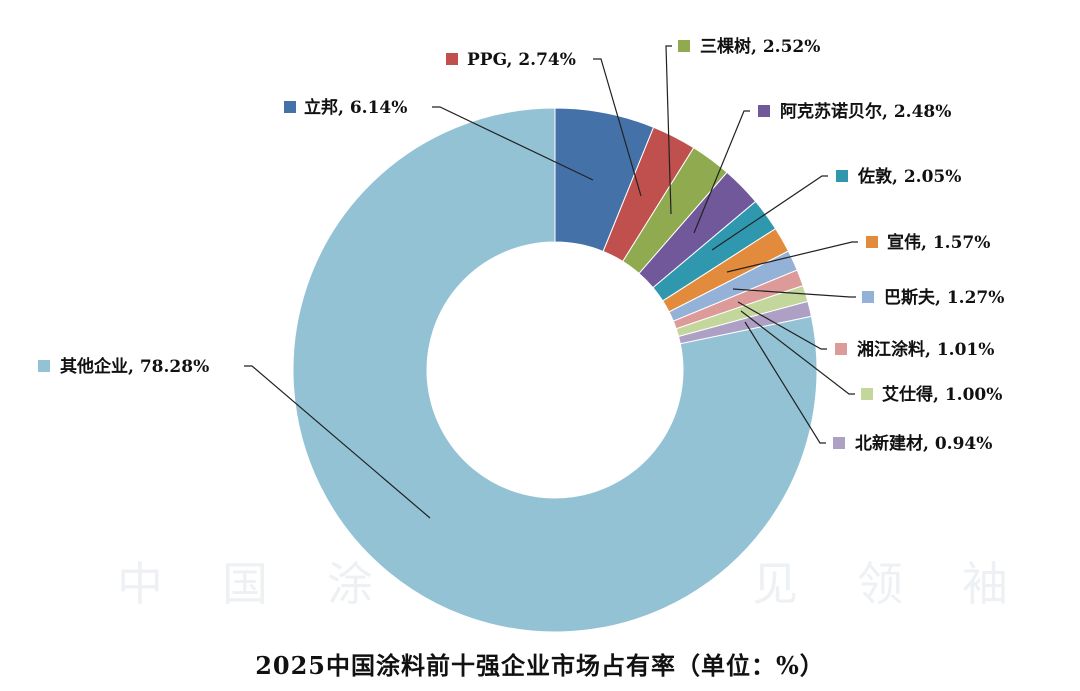 This screenshot has height=691, width=1080. Describe the element at coordinates (355, 107) in the screenshot. I see `slice-label-0: 立邦, 6.14%` at that location.